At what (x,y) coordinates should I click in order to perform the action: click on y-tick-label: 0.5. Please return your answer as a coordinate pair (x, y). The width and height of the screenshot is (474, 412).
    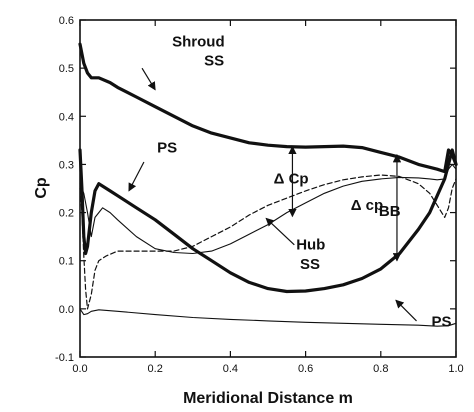
    Looking at the image, I should click on (66, 69).